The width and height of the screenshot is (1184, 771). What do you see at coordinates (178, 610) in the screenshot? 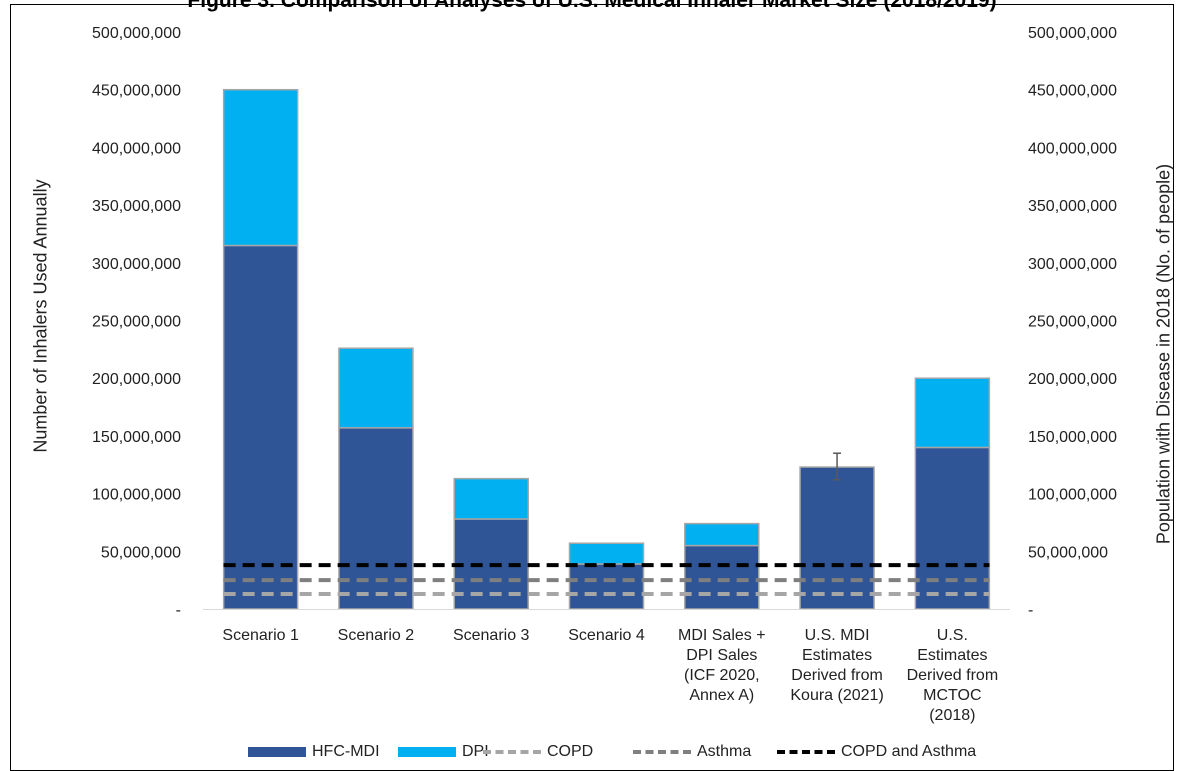
I see `y-tick-label: -` at bounding box center [178, 610].